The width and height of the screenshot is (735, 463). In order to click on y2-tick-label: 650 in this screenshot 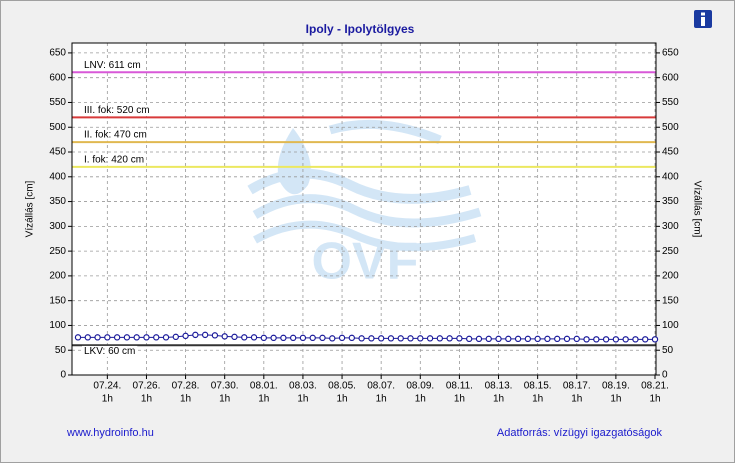, I will do `click(670, 53)`.